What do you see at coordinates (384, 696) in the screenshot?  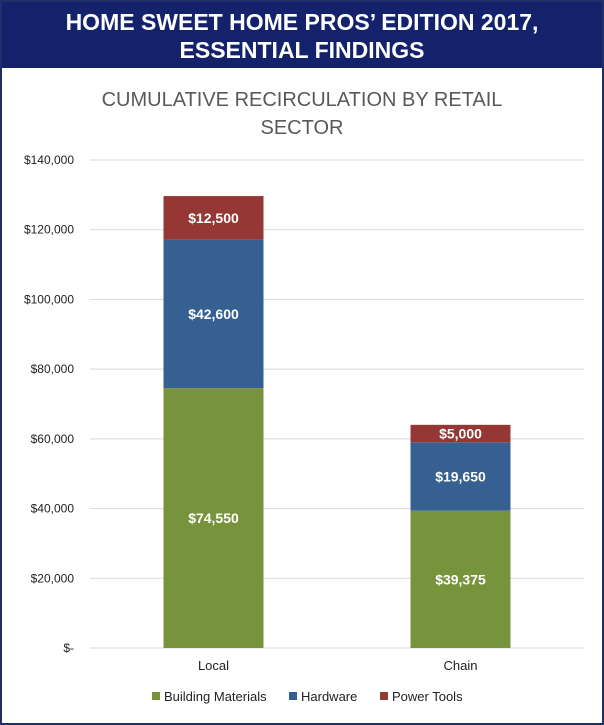 I see `legend-swatch-power-tools` at bounding box center [384, 696].